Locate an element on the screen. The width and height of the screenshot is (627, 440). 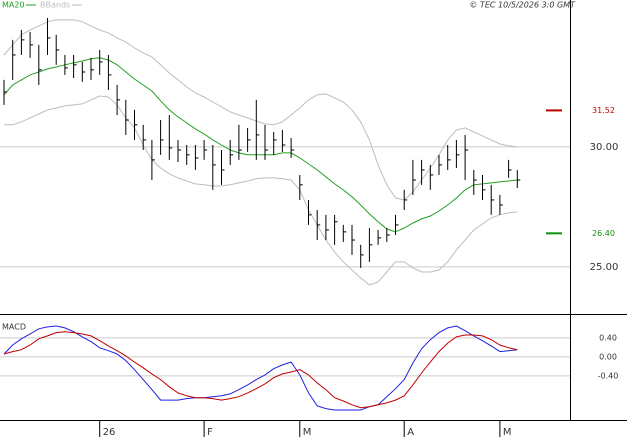
panel-title: MACD is located at coordinates (14, 327).